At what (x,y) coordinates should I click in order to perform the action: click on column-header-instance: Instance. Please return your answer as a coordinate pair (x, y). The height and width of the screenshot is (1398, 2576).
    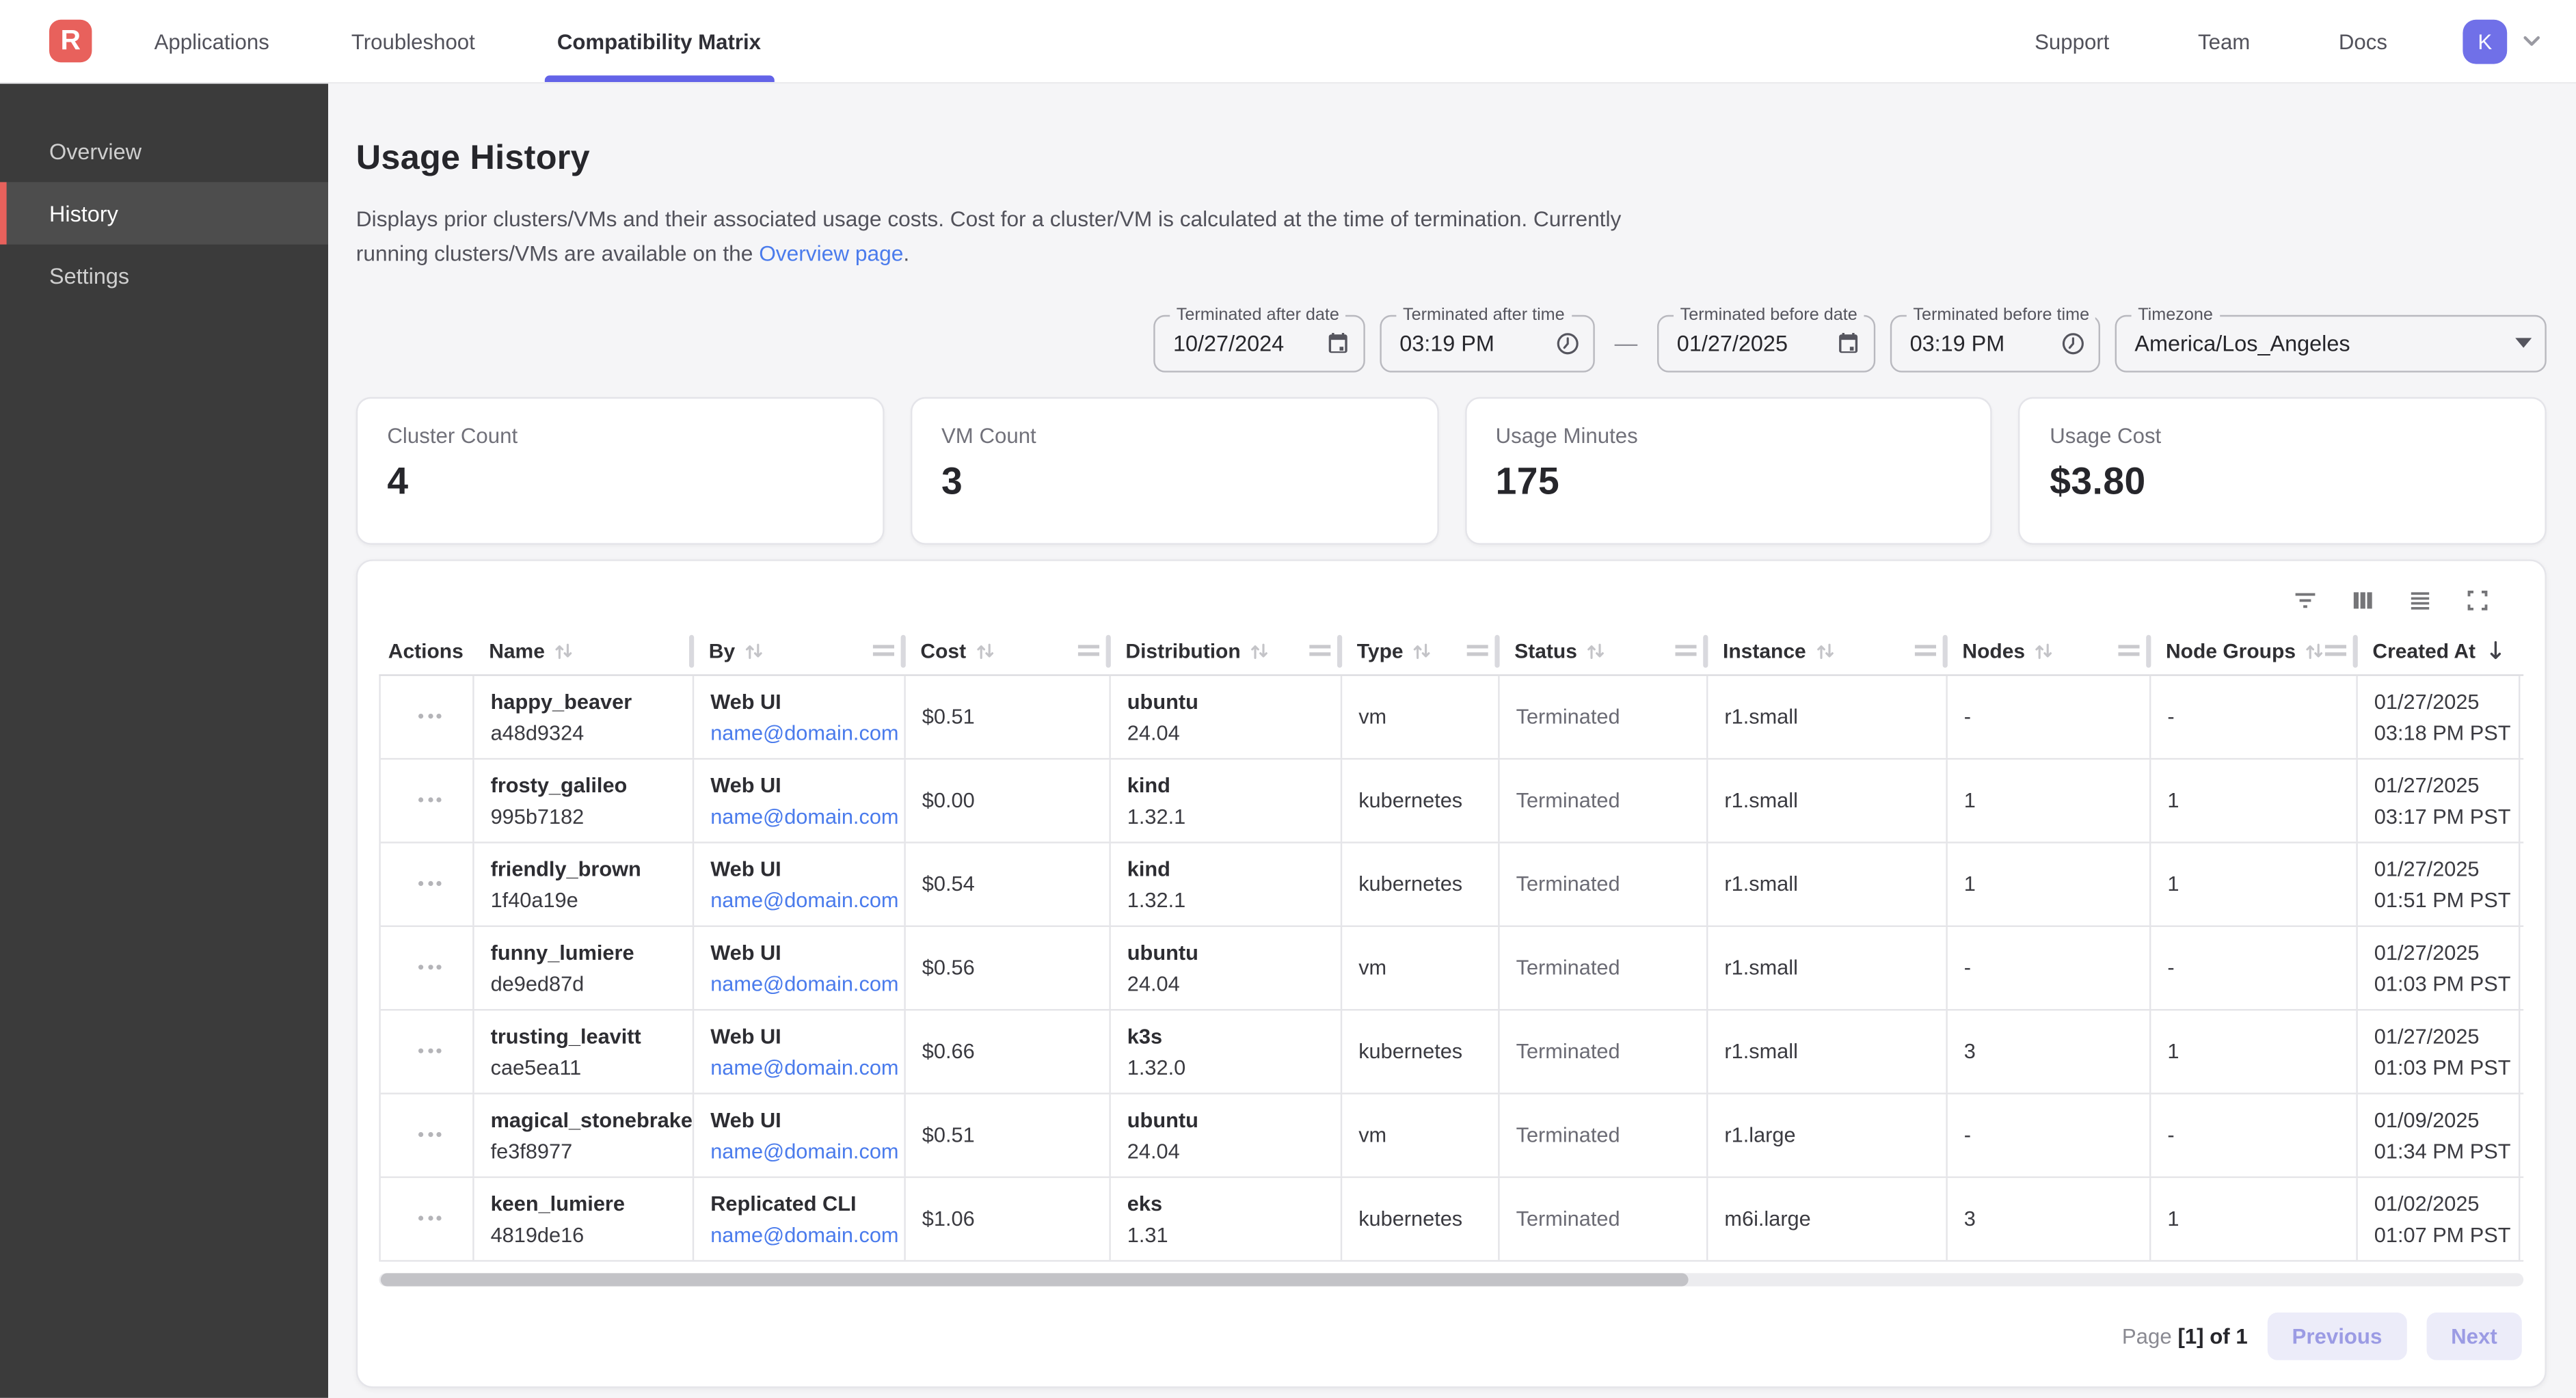
    Looking at the image, I should click on (1827, 650).